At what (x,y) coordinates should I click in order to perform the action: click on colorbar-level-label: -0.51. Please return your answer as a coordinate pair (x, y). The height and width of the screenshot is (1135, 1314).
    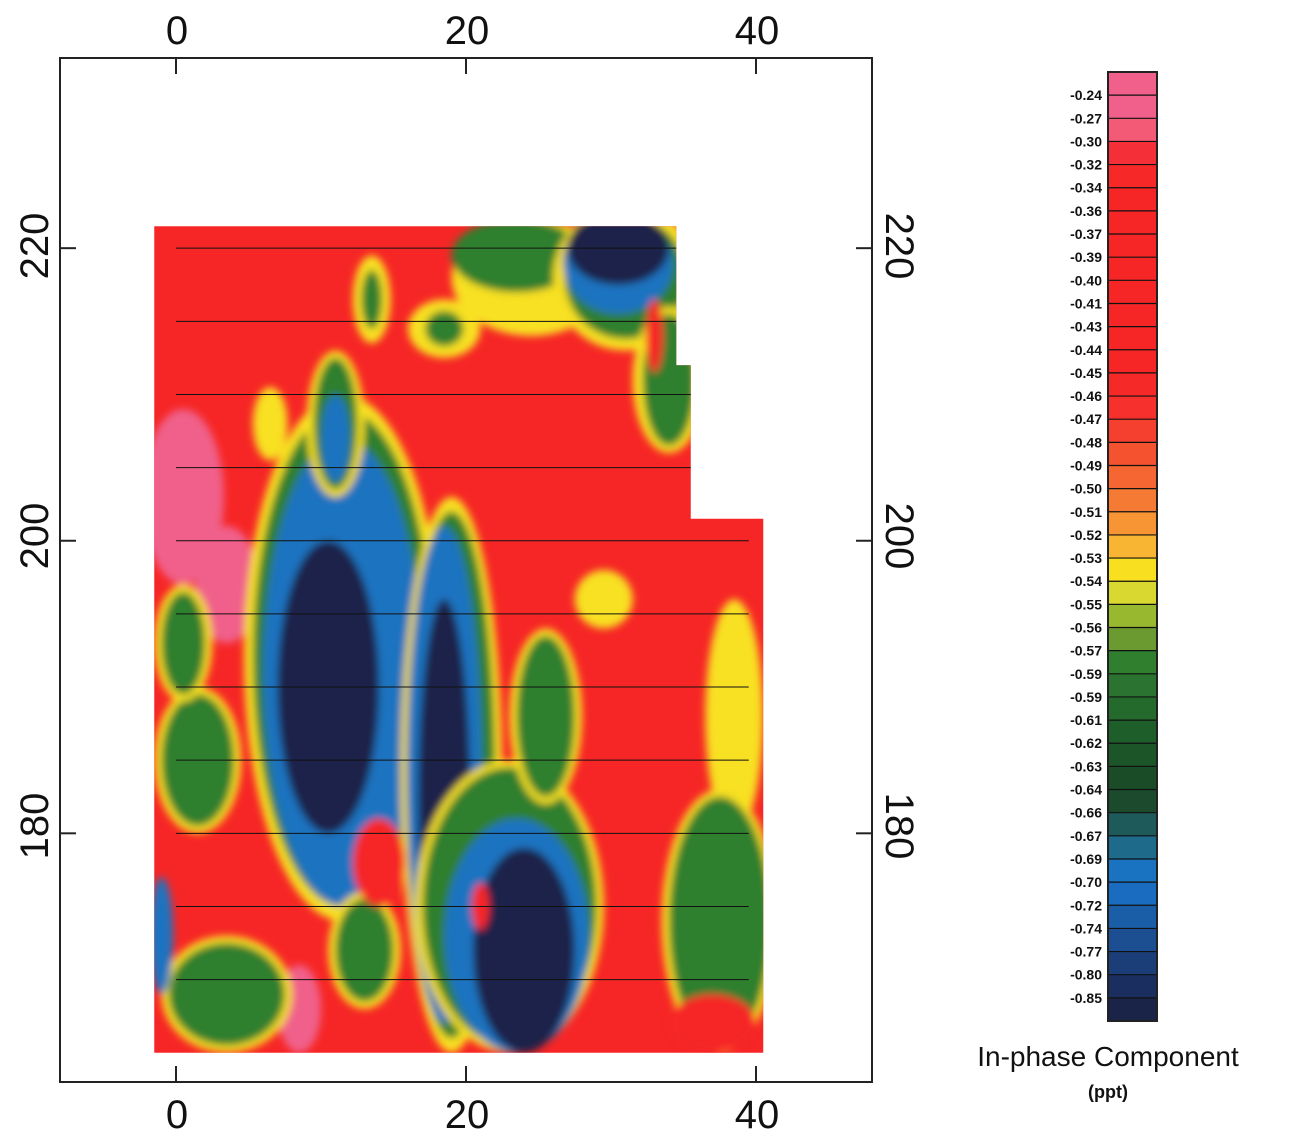
    Looking at the image, I should click on (1086, 512).